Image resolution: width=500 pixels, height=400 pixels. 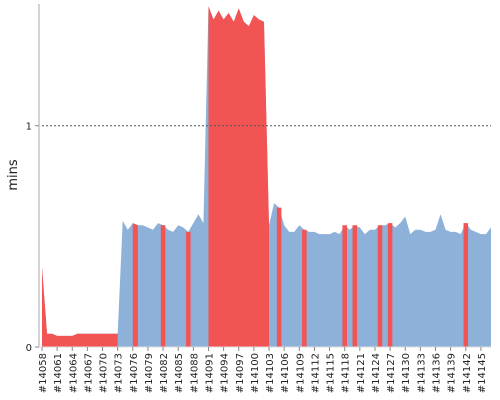 I want to click on x-tick-label: #14133, so click(x=421, y=373).